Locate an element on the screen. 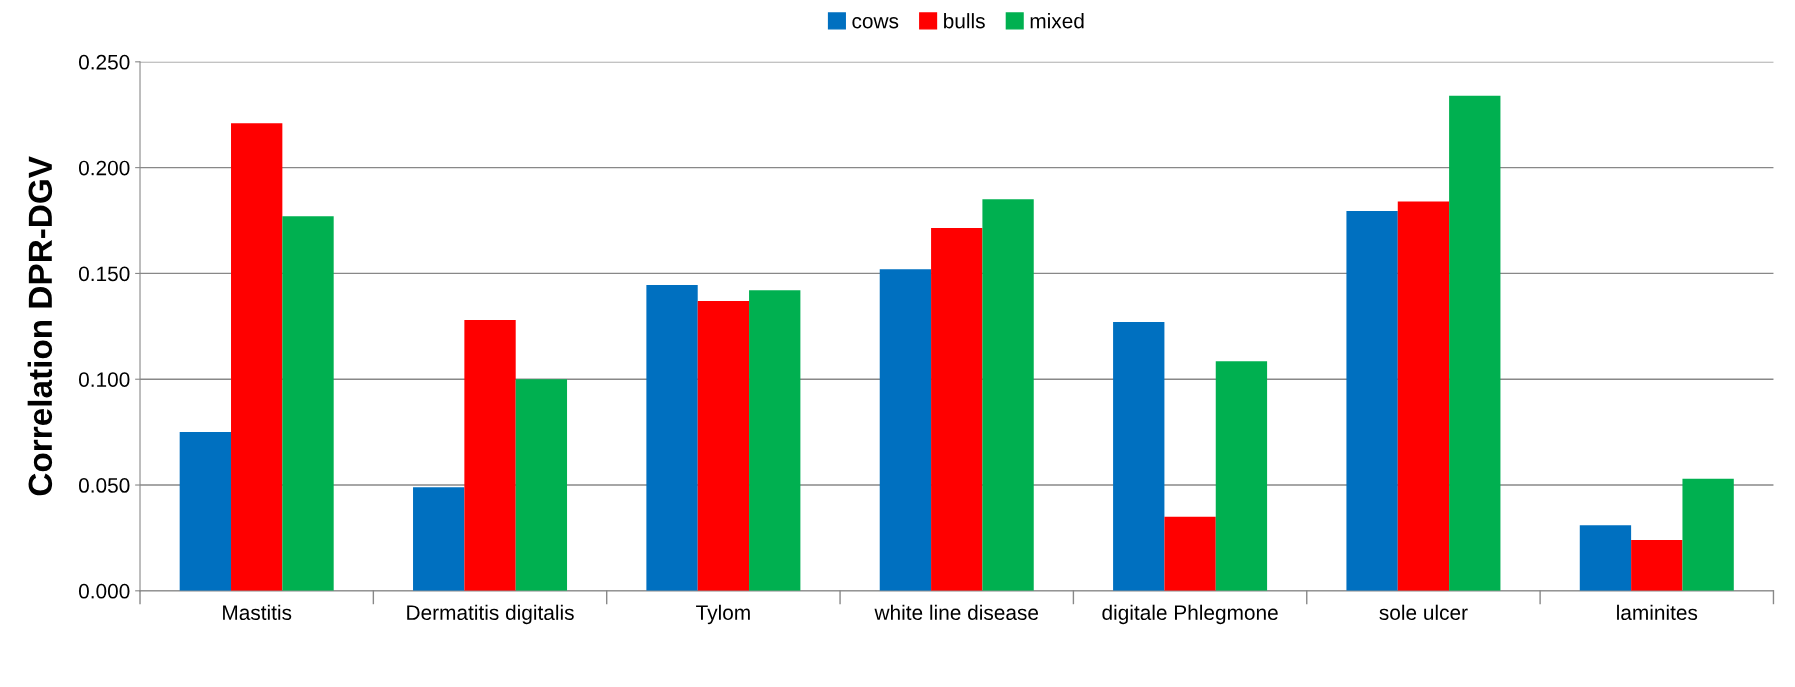 The width and height of the screenshot is (1795, 687). x-tick-label: digitale Phlegmone is located at coordinates (1190, 614).